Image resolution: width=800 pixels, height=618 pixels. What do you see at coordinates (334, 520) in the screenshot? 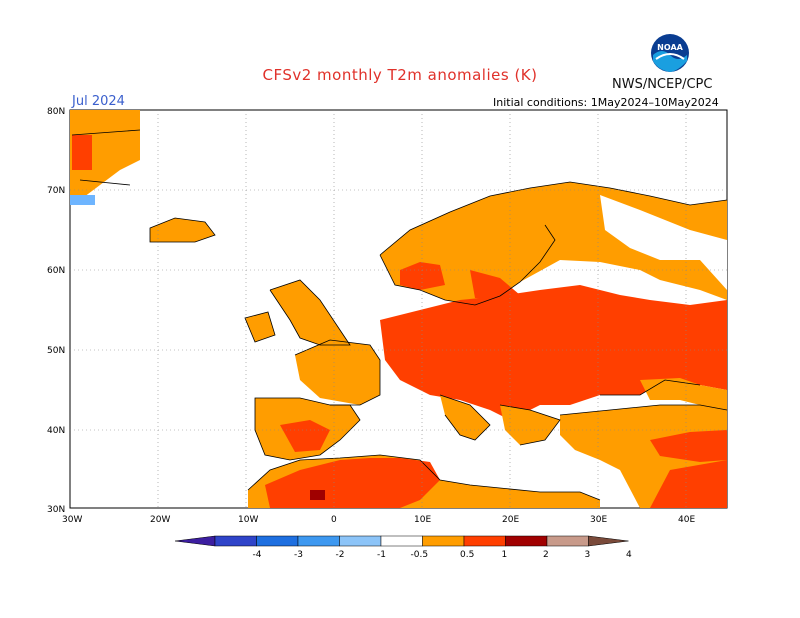
I see `lon-label: 0` at bounding box center [334, 520].